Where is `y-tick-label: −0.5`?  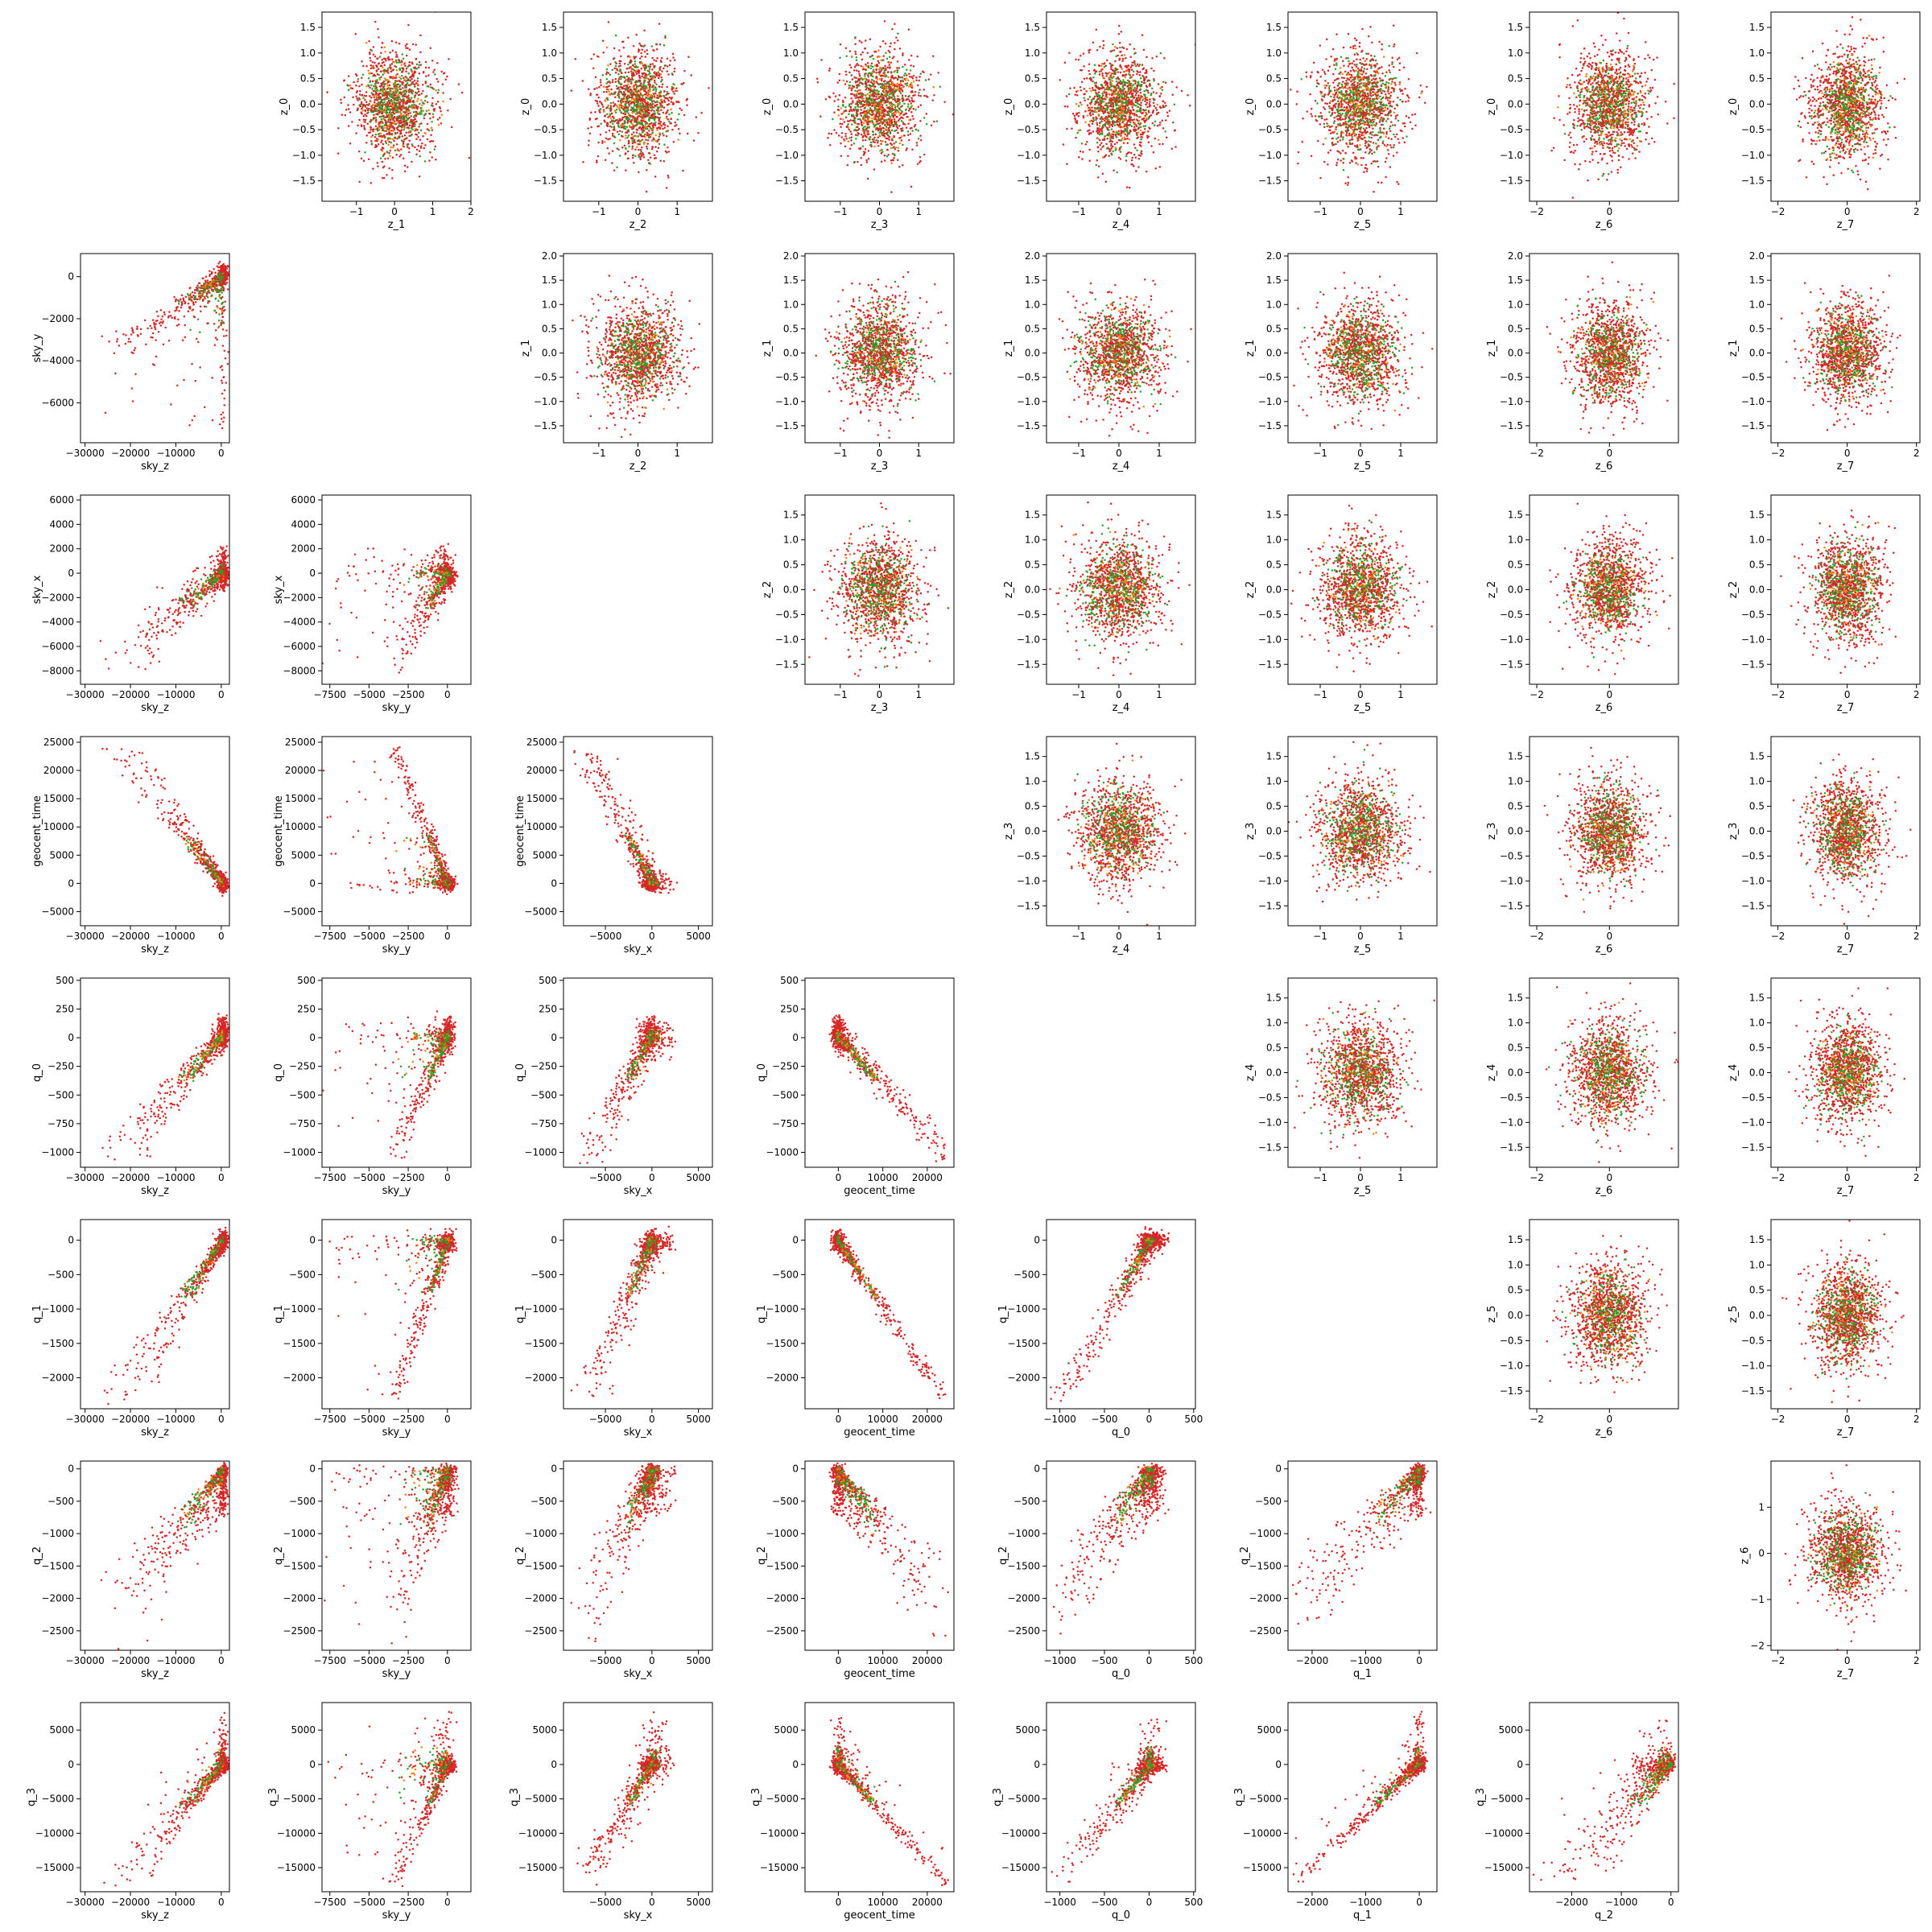
y-tick-label: −0.5 is located at coordinates (787, 129).